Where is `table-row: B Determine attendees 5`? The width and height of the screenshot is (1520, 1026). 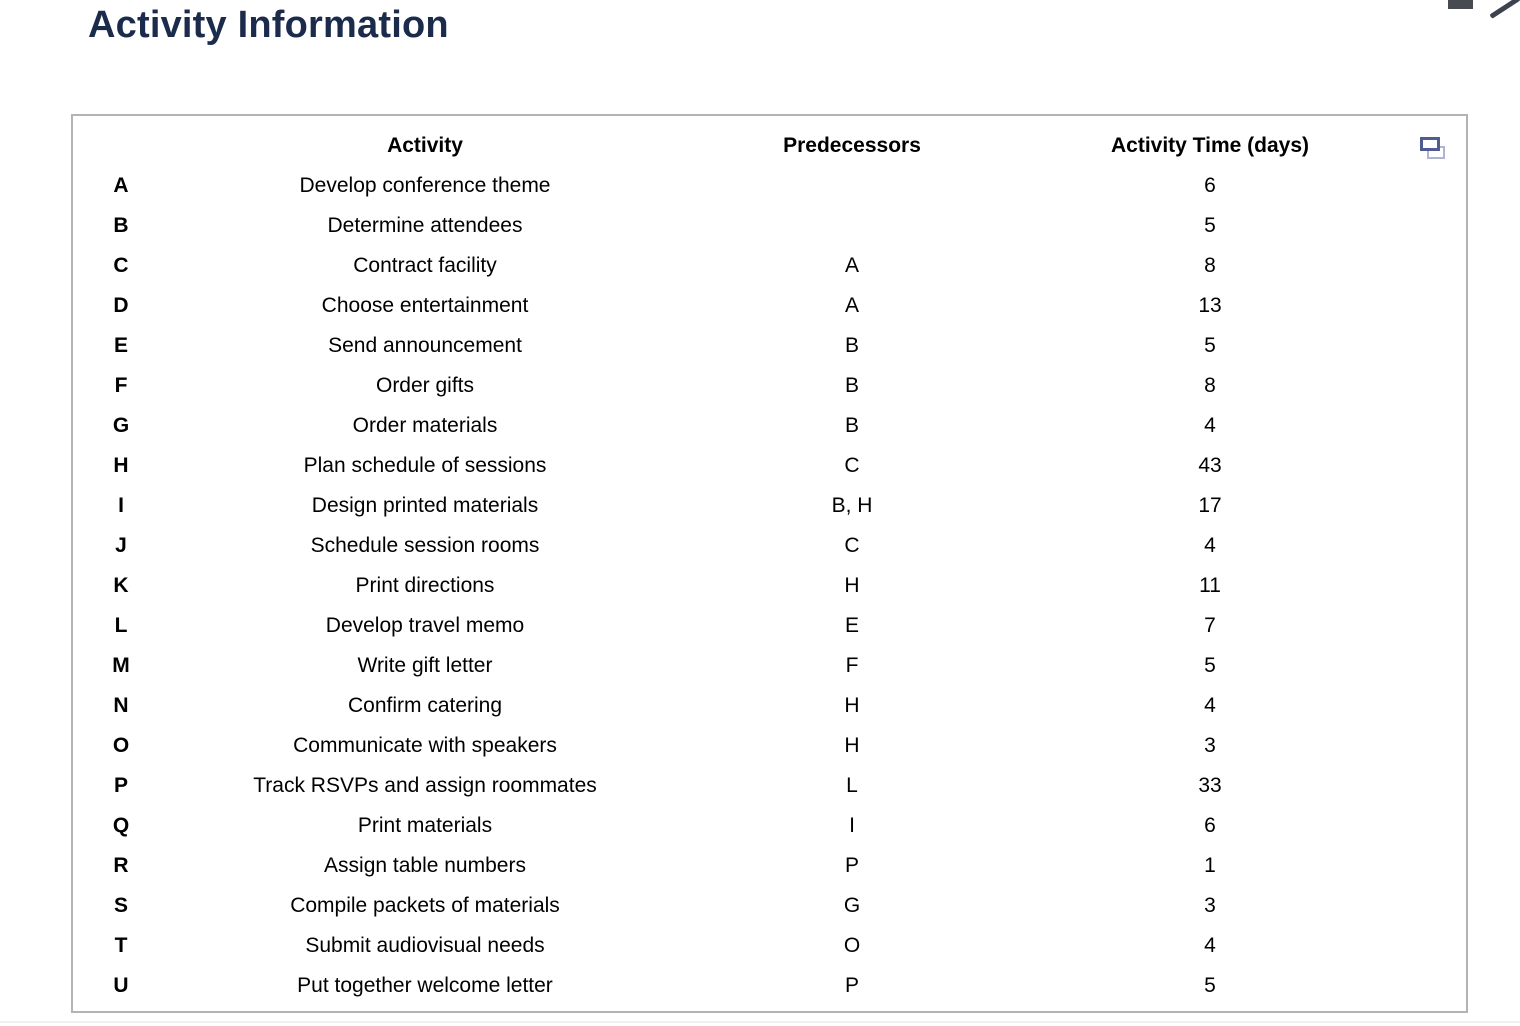 table-row: B Determine attendees 5 is located at coordinates (769, 226).